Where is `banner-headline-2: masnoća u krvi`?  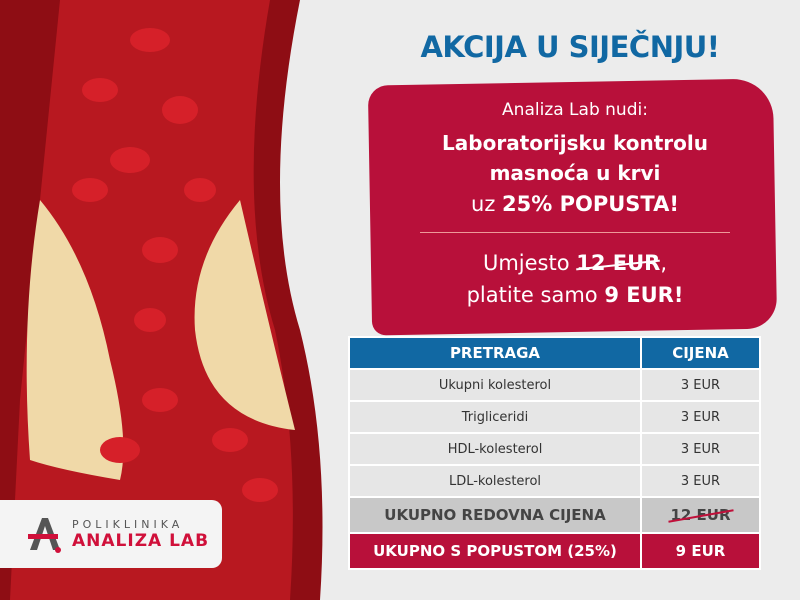 banner-headline-2: masnoća u krvi is located at coordinates (575, 173).